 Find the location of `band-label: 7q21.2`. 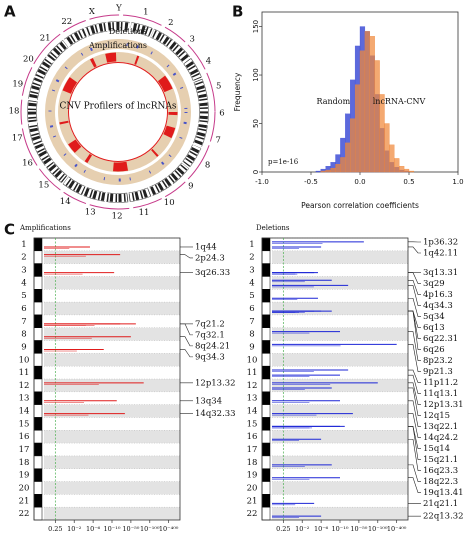

band-label: 7q21.2 is located at coordinates (210, 324).